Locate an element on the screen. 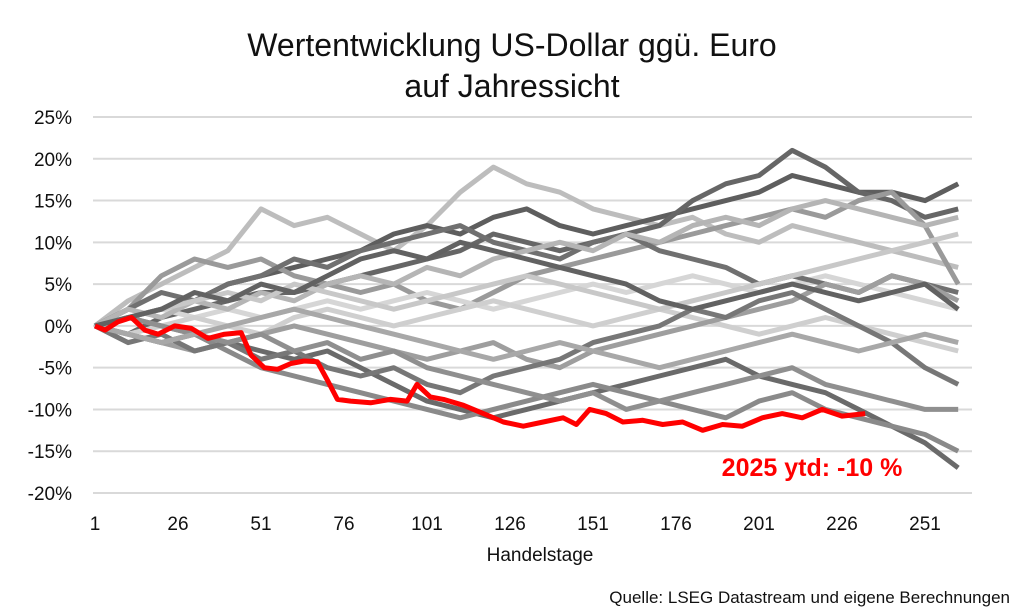 This screenshot has width=1024, height=615. x-tick-label: 101 is located at coordinates (427, 524).